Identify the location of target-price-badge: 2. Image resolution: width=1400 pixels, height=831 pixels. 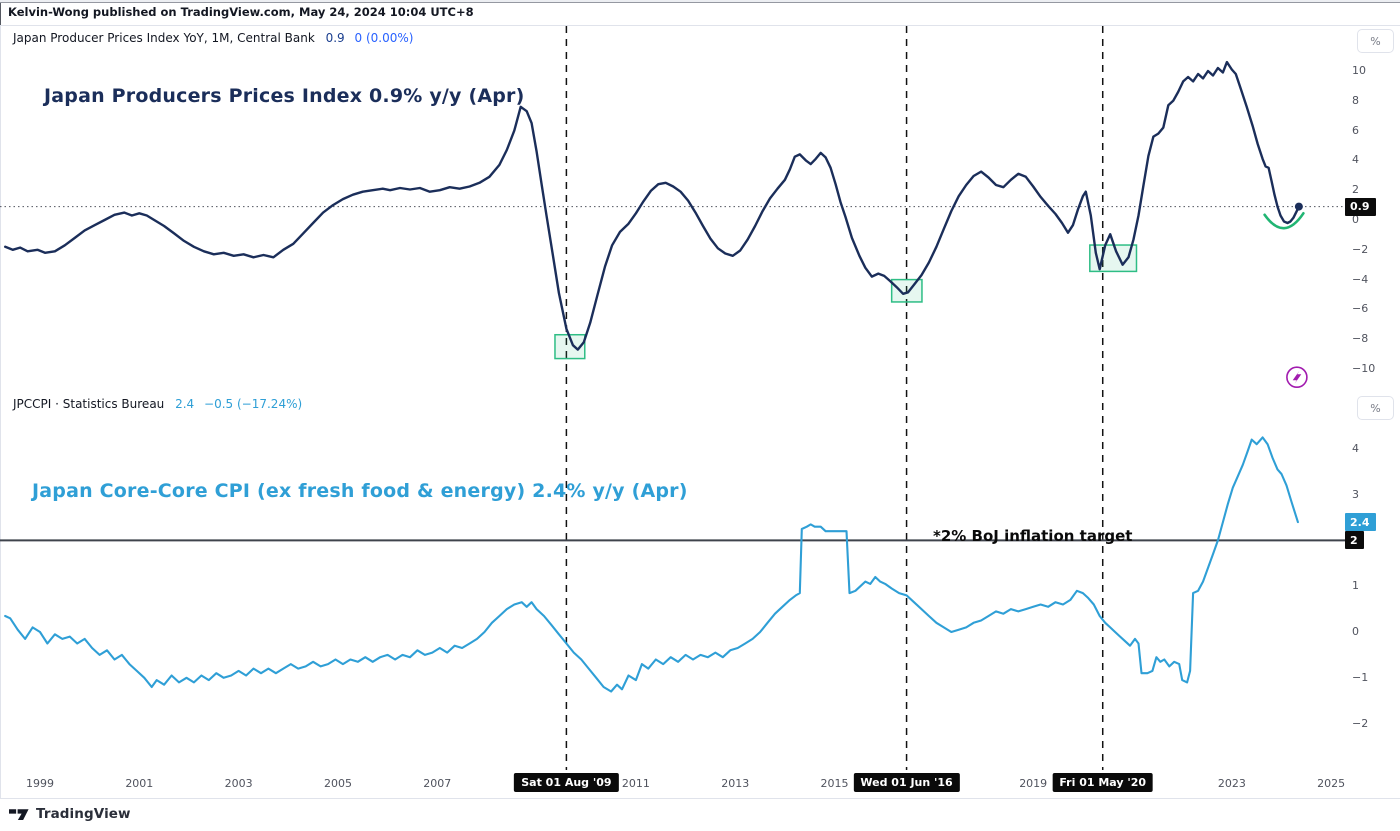
(1354, 540).